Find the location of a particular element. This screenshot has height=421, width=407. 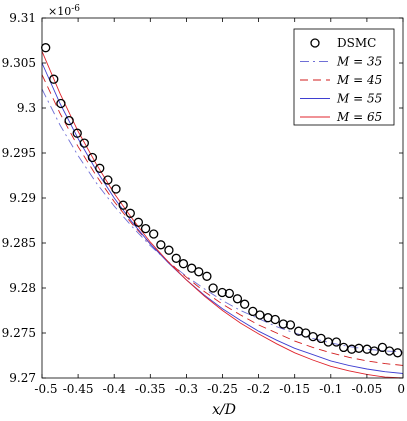

x-tick-label: -0.15 is located at coordinates (294, 389).